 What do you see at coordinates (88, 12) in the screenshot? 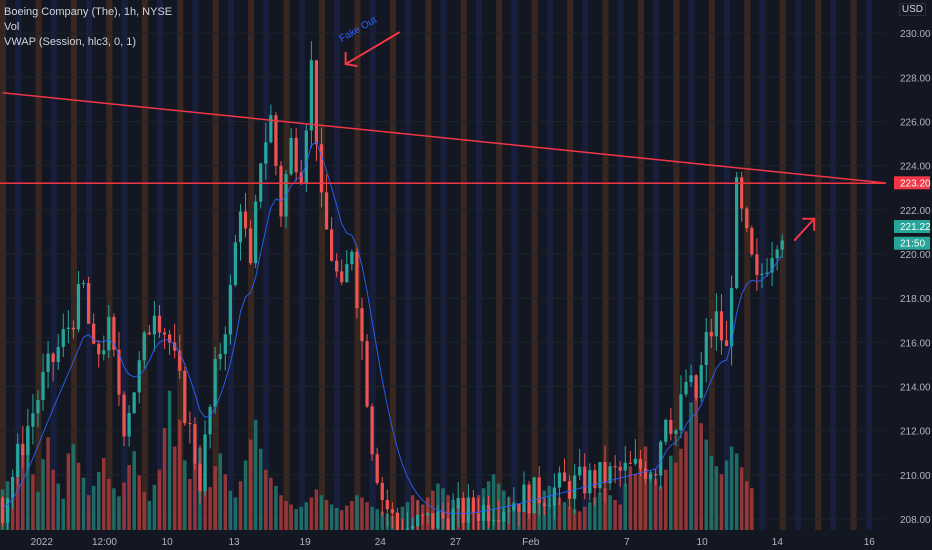
I see `symbol-title: Boeing Company (The), 1h, NYSE` at bounding box center [88, 12].